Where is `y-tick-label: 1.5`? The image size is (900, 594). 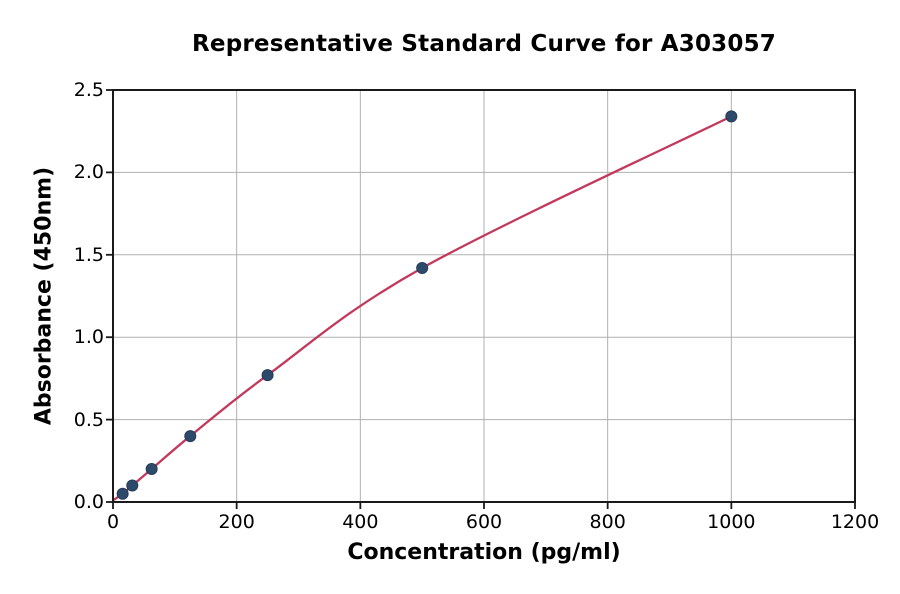 y-tick-label: 1.5 is located at coordinates (88, 254).